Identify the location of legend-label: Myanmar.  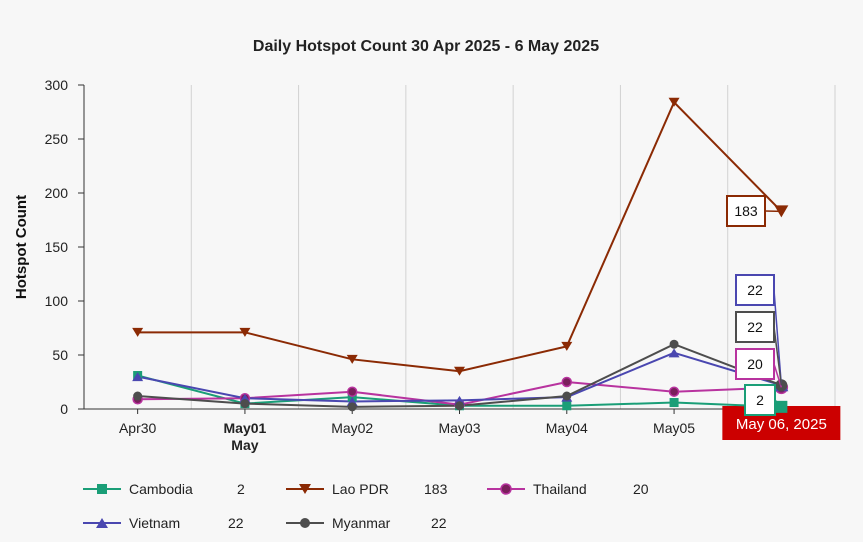
(361, 523).